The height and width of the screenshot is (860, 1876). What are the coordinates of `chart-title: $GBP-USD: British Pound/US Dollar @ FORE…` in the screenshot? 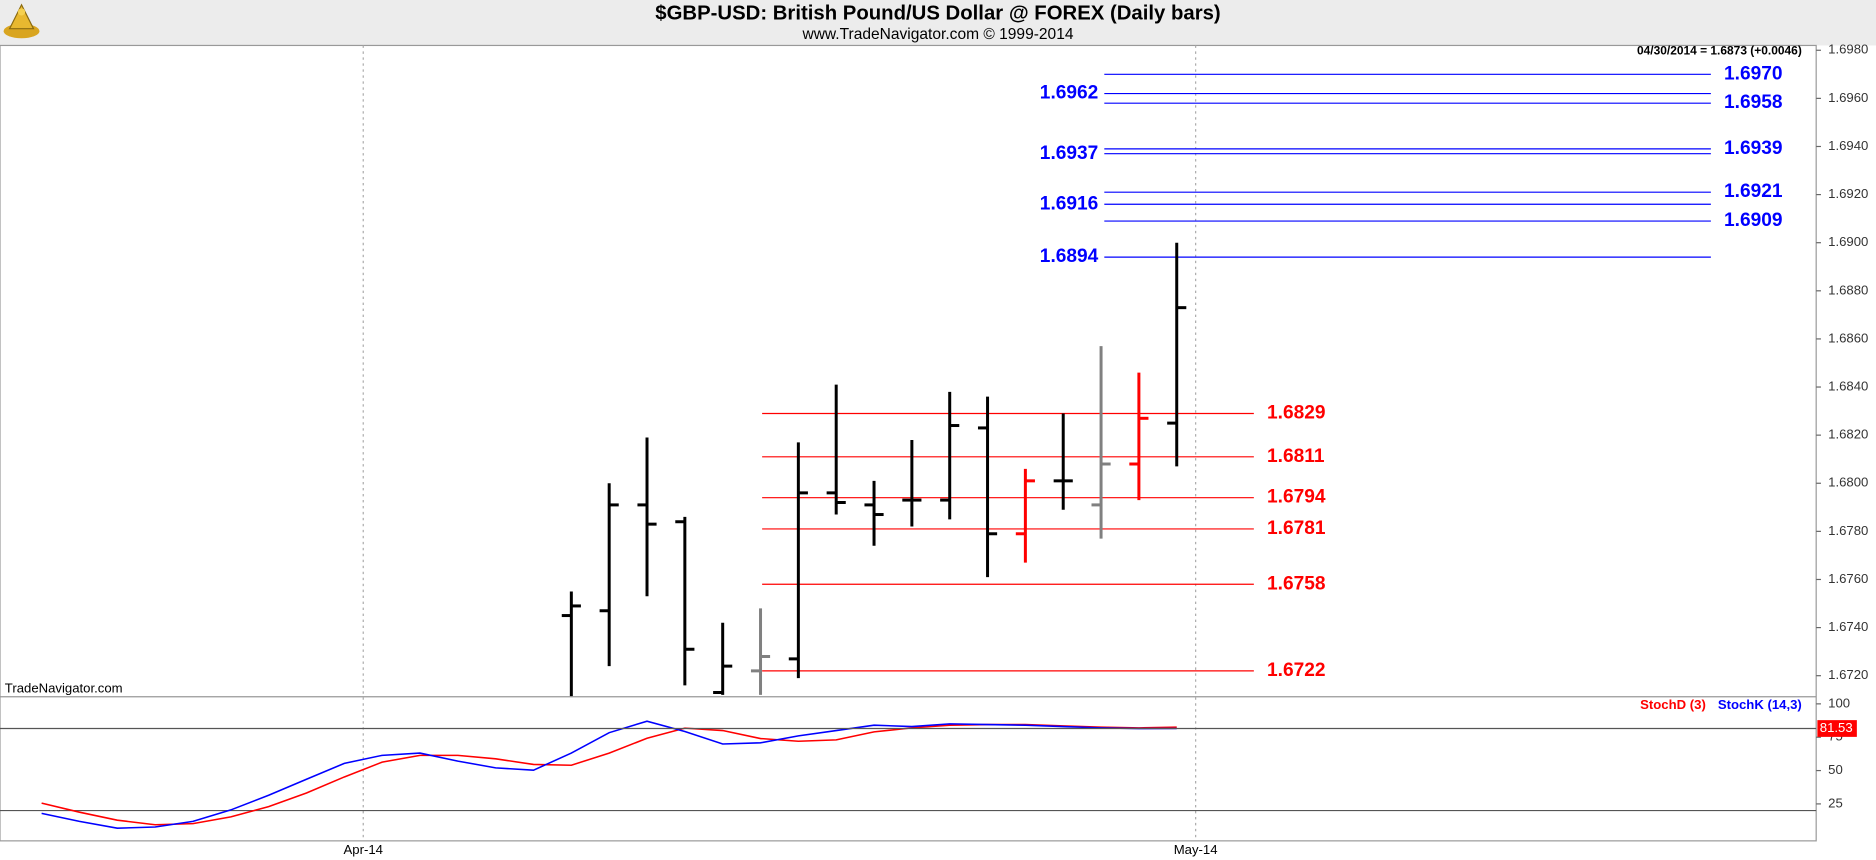 It's located at (937, 14).